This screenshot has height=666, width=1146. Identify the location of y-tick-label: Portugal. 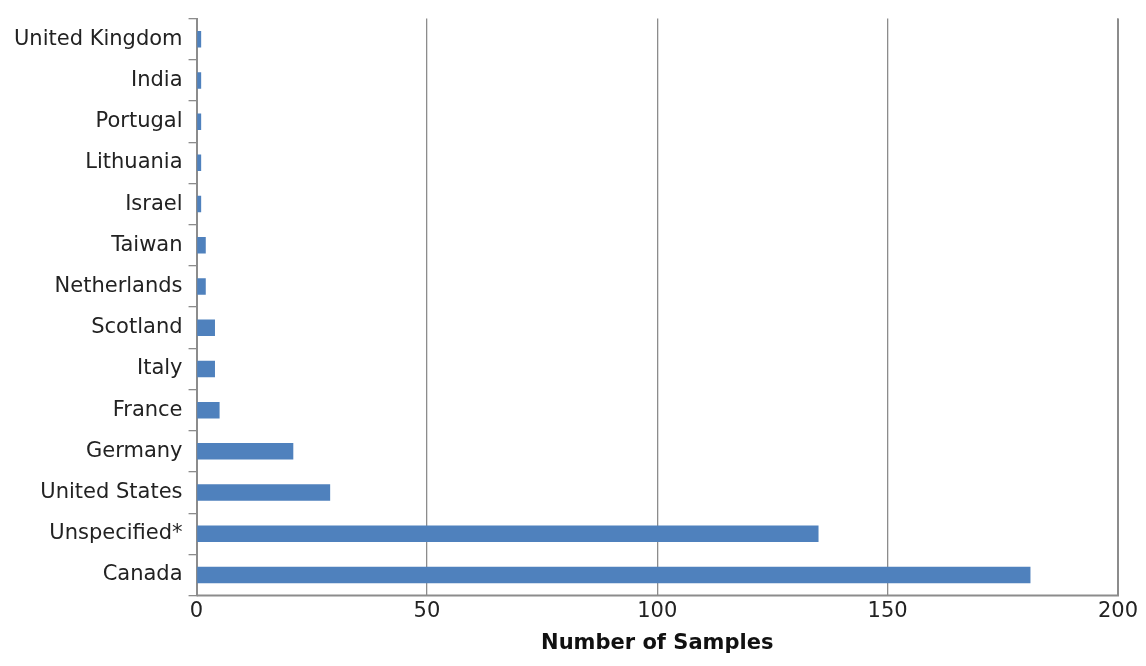
(139, 120).